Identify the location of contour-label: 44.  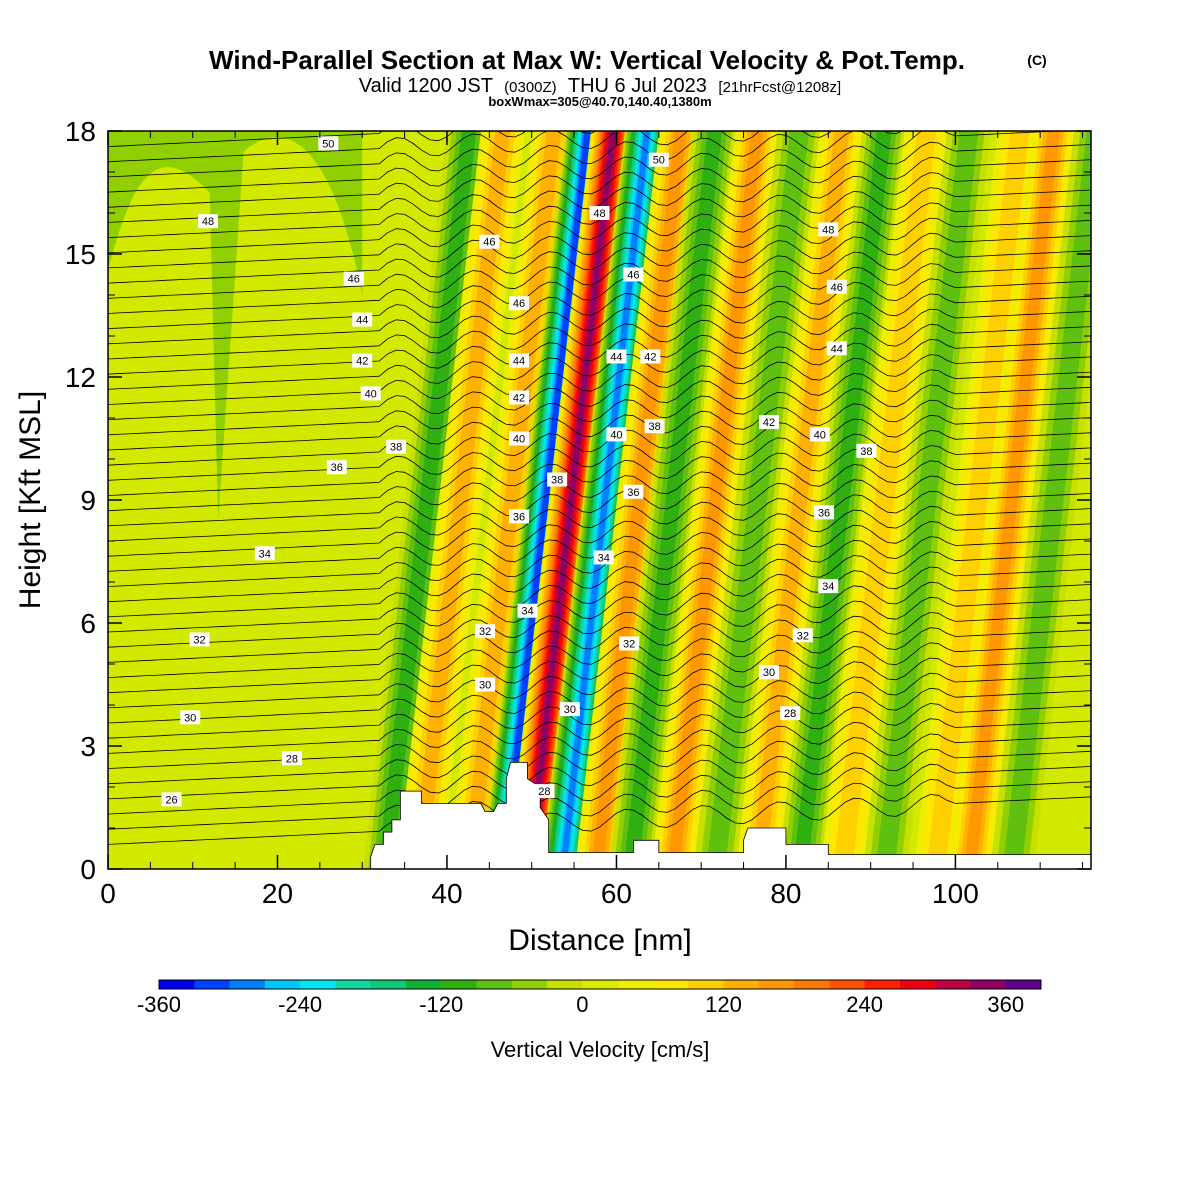
(518, 360).